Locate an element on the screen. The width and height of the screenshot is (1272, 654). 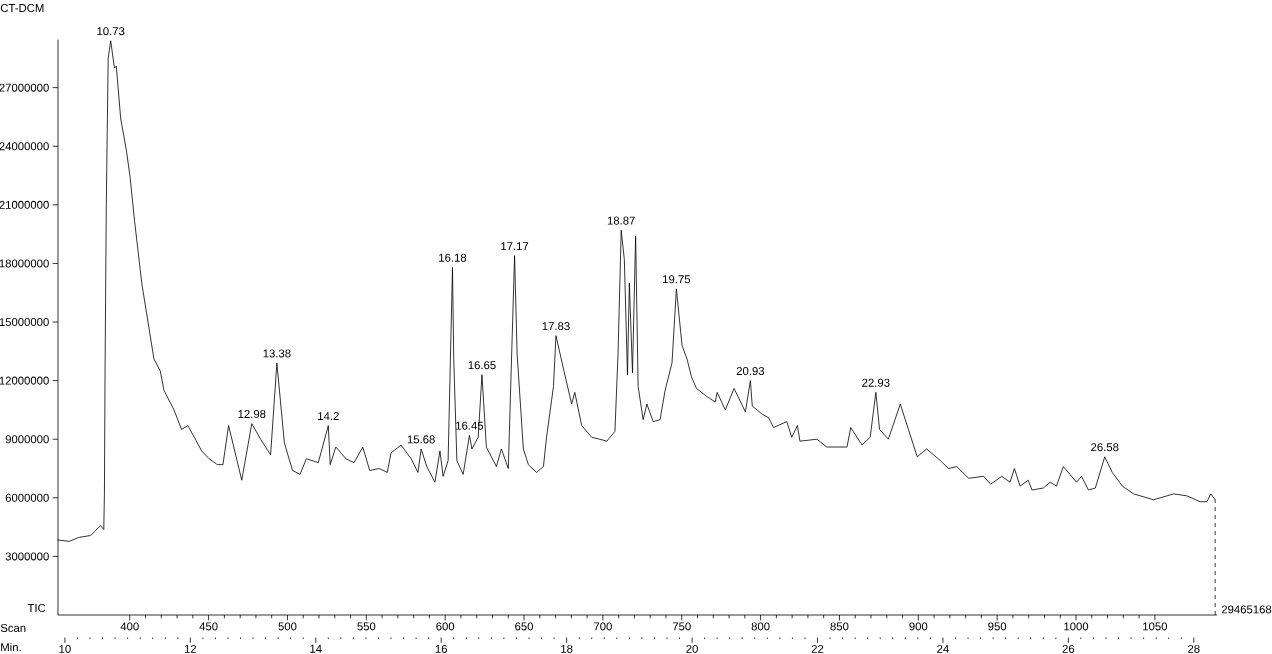
x2-tick-label: 850 is located at coordinates (839, 626).